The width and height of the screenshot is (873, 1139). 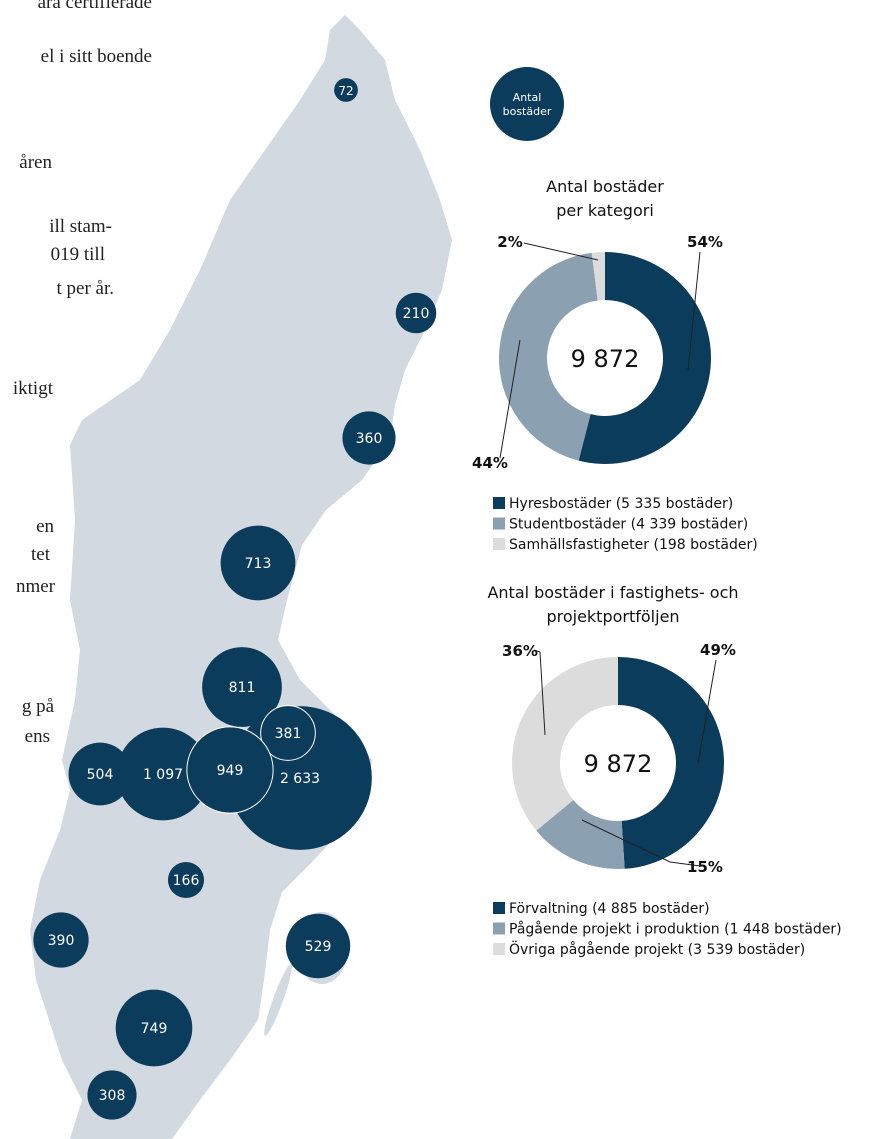 I want to click on legend-label: Förvaltning (4 885 bostäder), so click(x=609, y=909).